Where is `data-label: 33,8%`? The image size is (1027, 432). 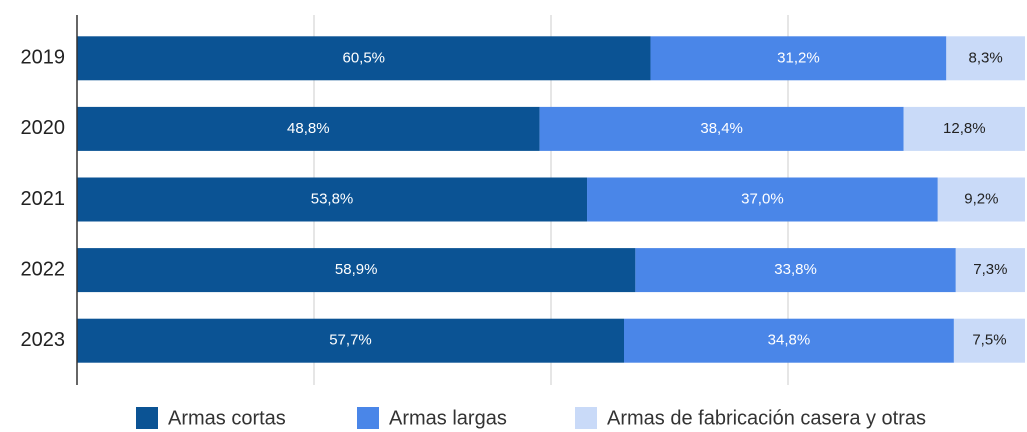 data-label: 33,8% is located at coordinates (795, 269).